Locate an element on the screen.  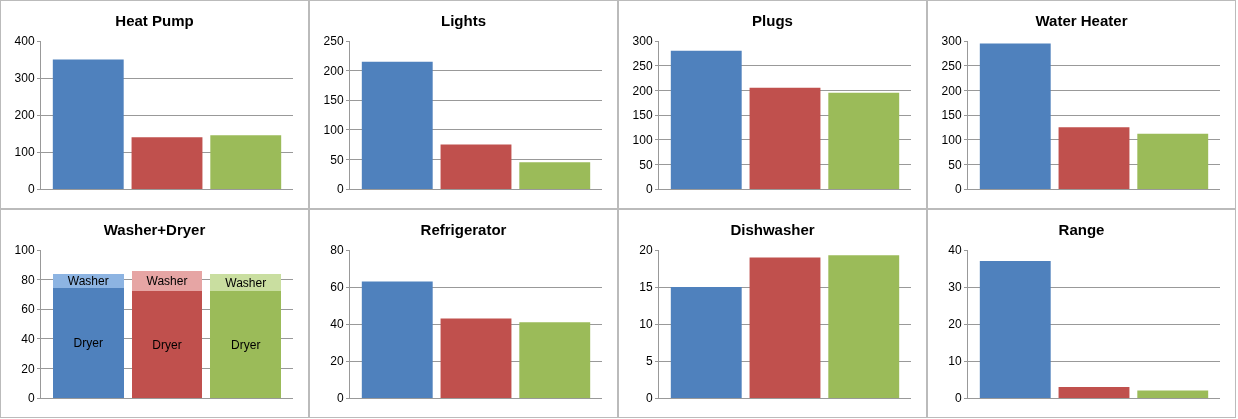
chart-title: Plugs is located at coordinates (772, 20).